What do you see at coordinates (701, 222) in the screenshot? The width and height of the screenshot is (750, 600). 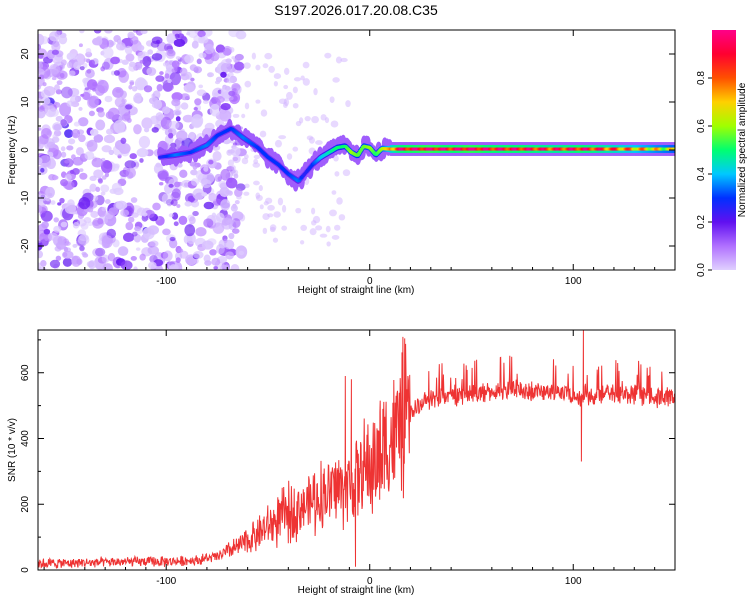 I see `colorbar-tick-label: 0.2` at bounding box center [701, 222].